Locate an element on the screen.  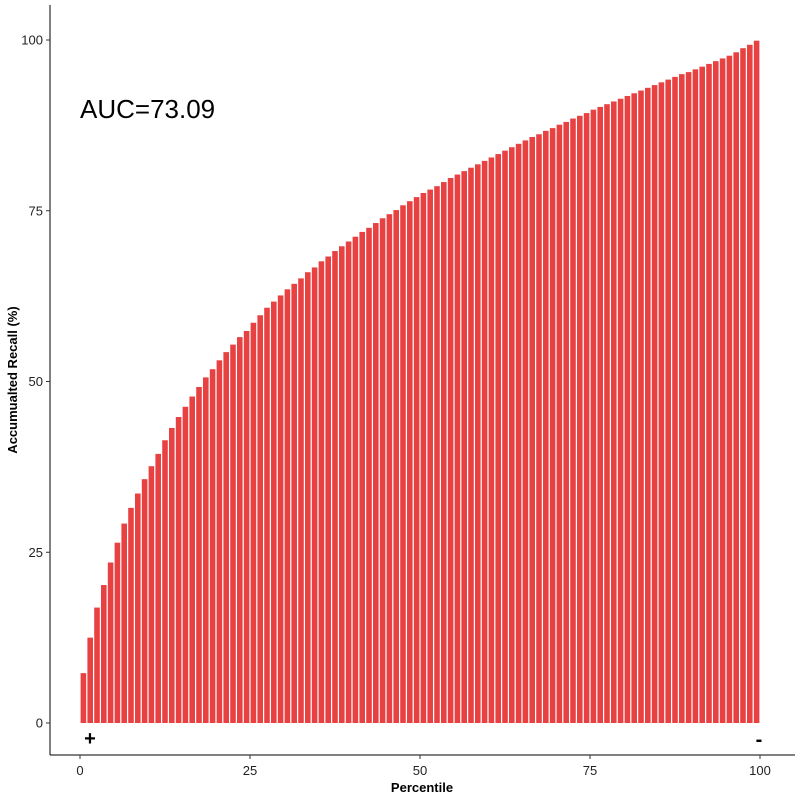
plus-sign-annotation: + is located at coordinates (90, 739).